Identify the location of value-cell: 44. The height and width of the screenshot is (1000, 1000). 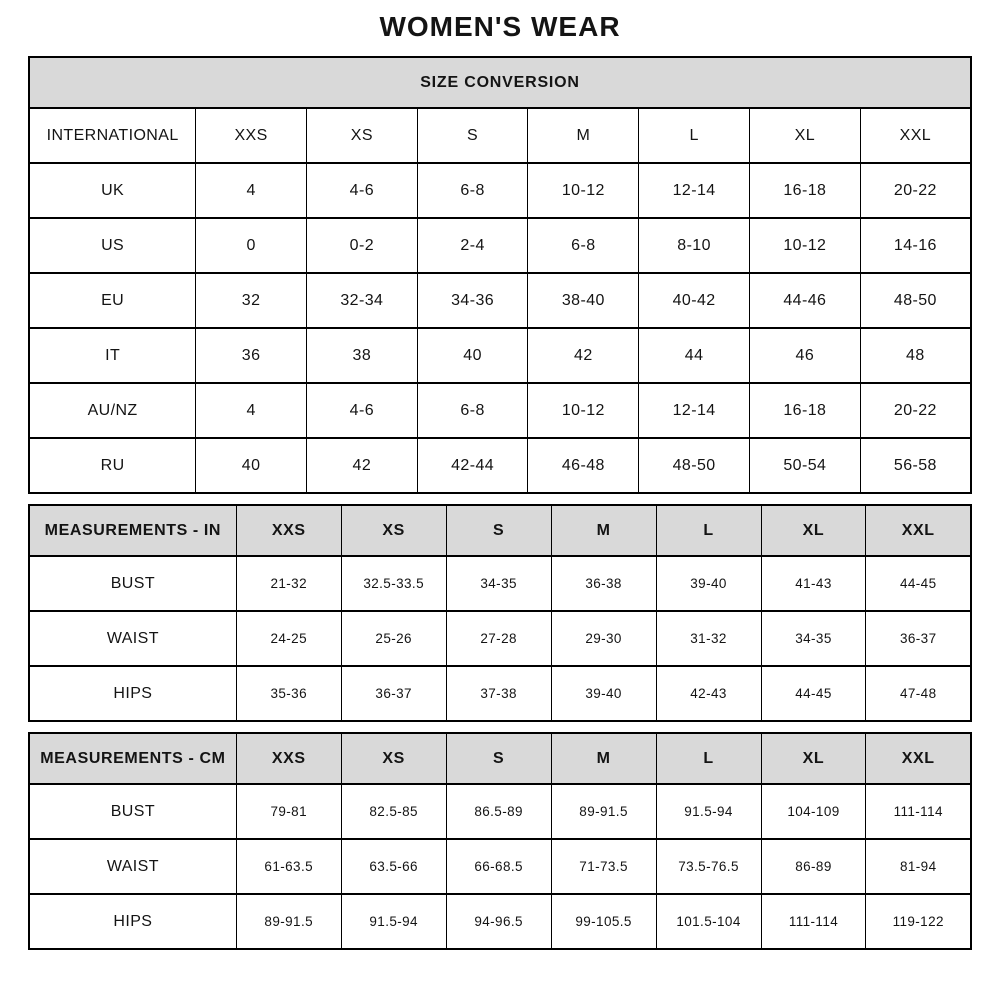
(694, 355).